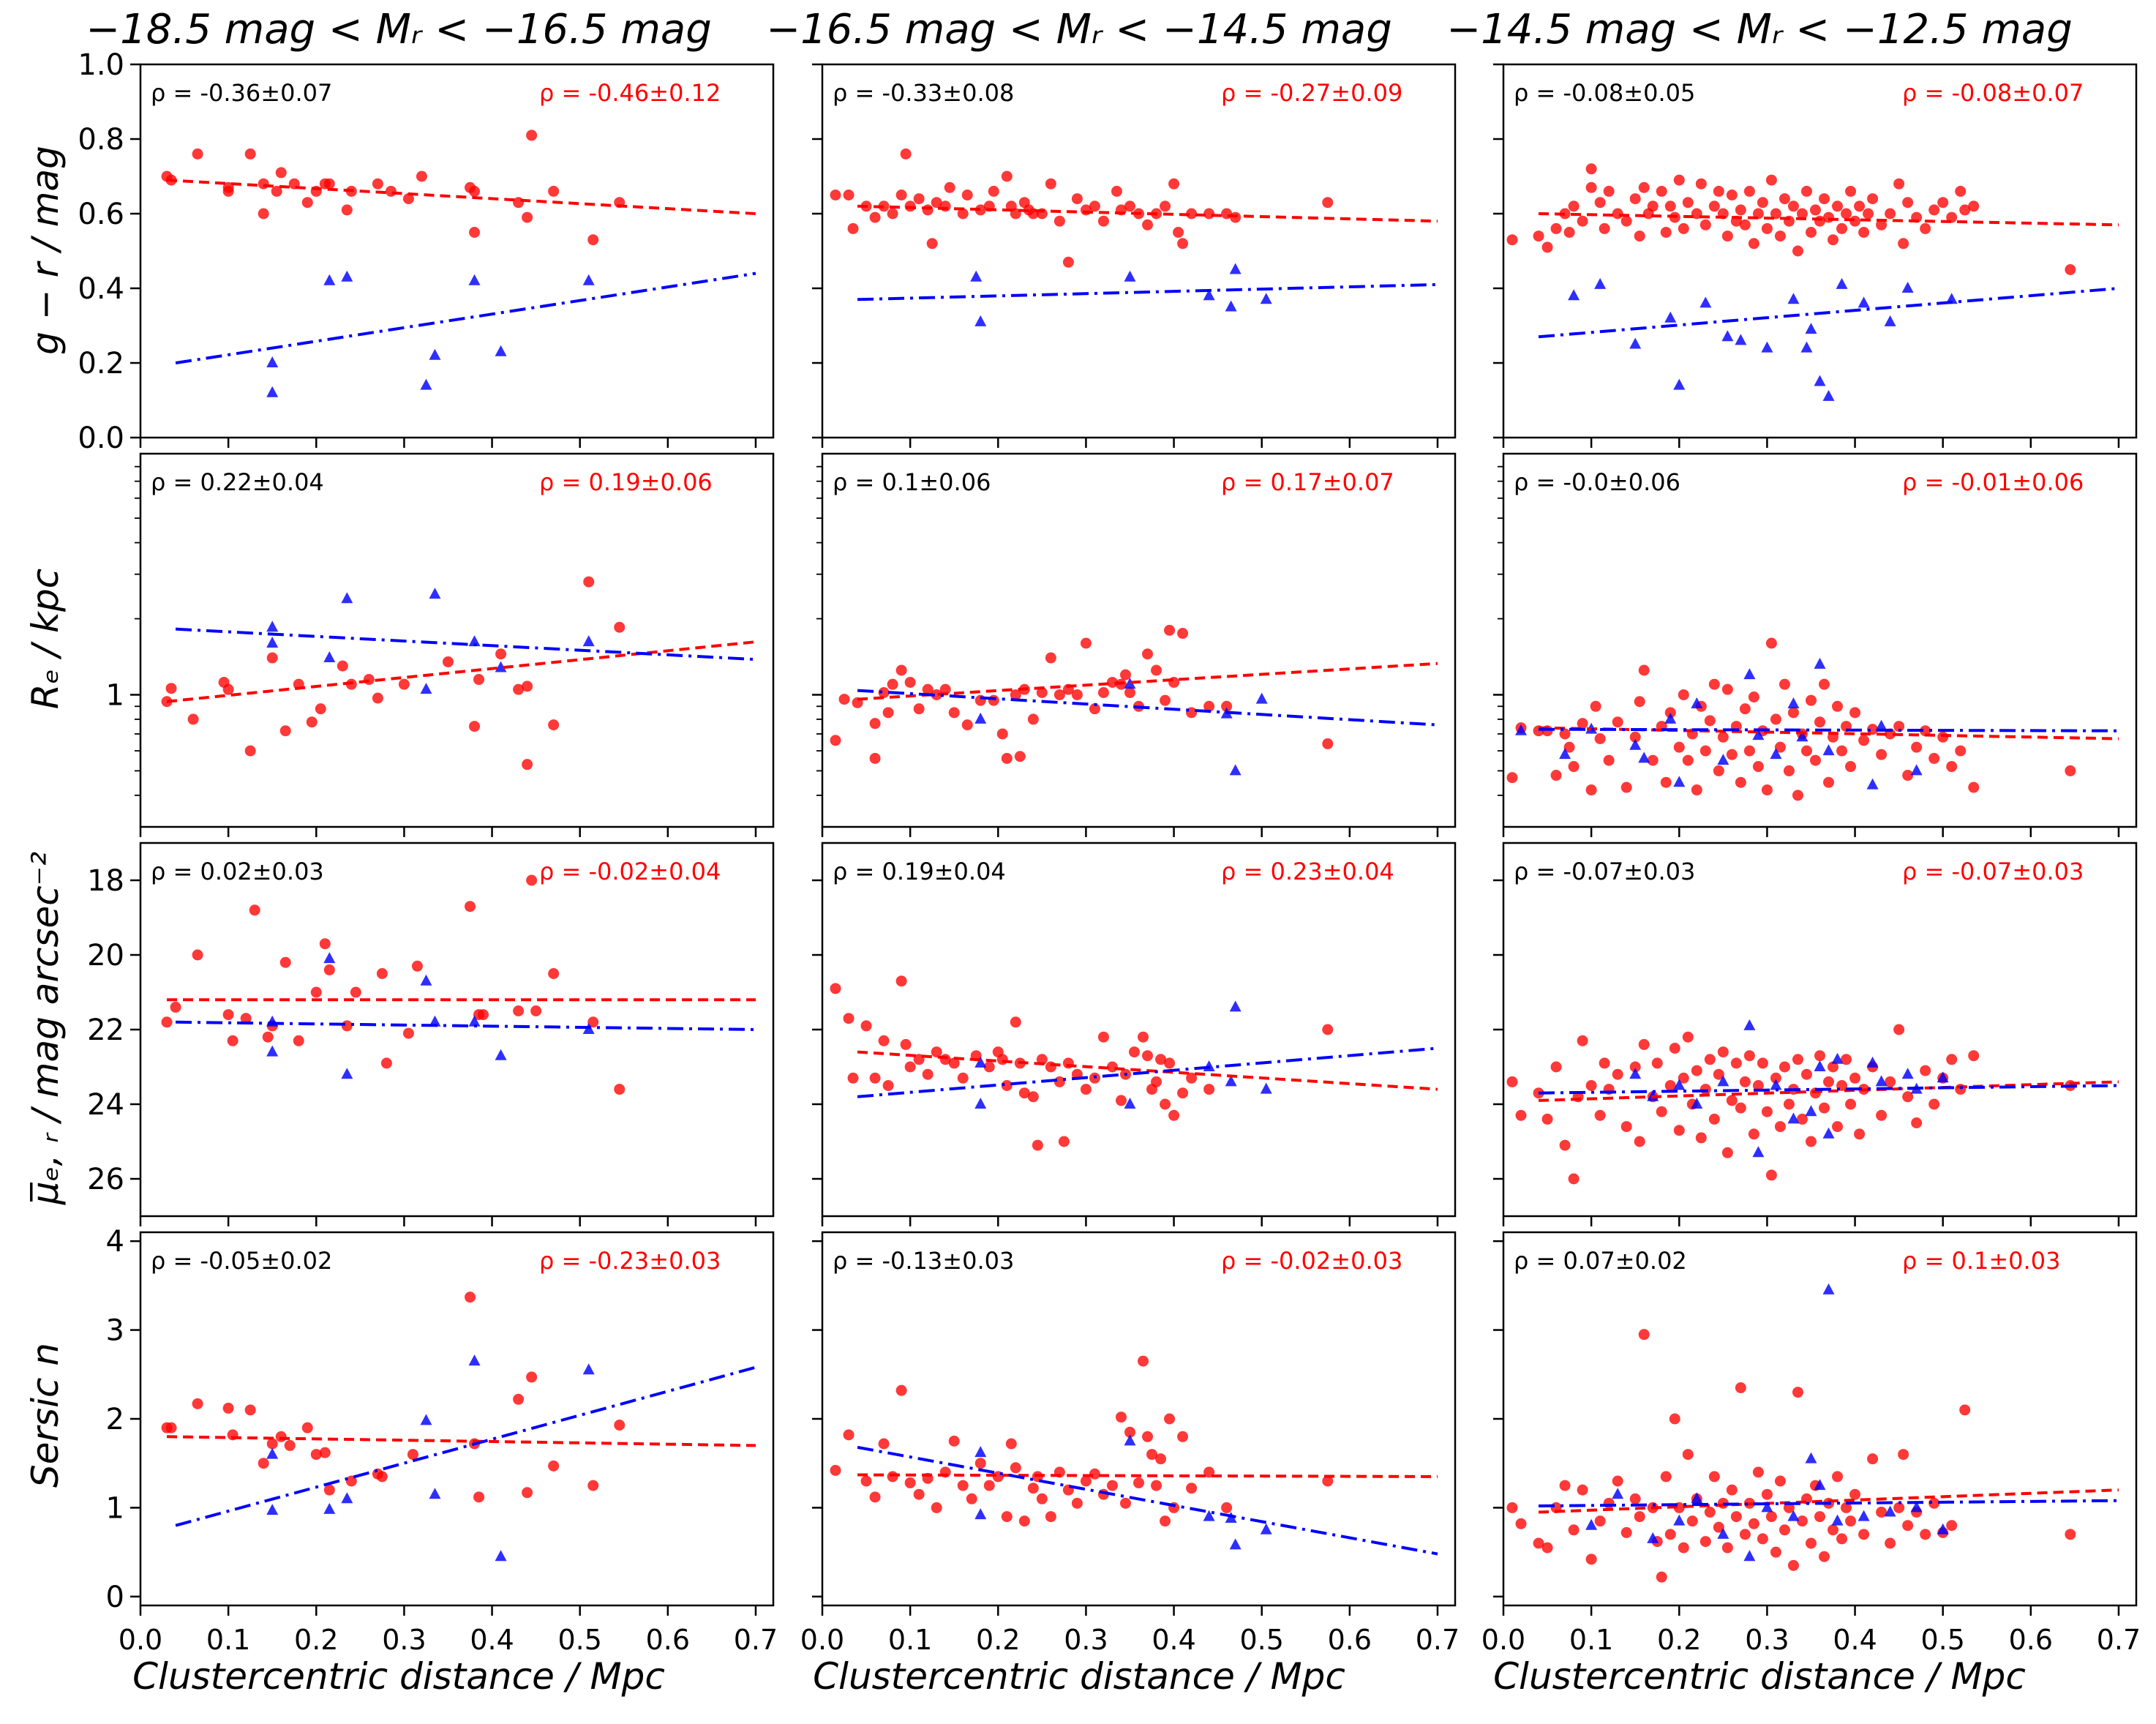 The height and width of the screenshot is (1724, 2156). I want to click on x-tick-label: 0.7, so click(756, 1640).